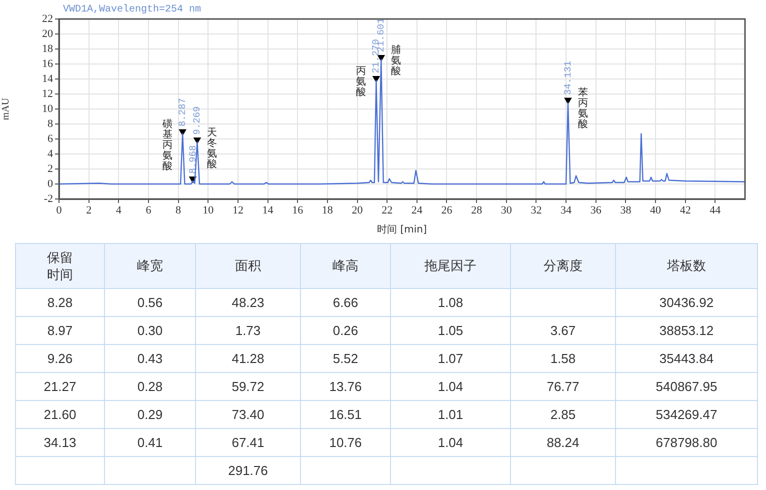  What do you see at coordinates (568, 77) in the screenshot?
I see `annotation: 34.131` at bounding box center [568, 77].